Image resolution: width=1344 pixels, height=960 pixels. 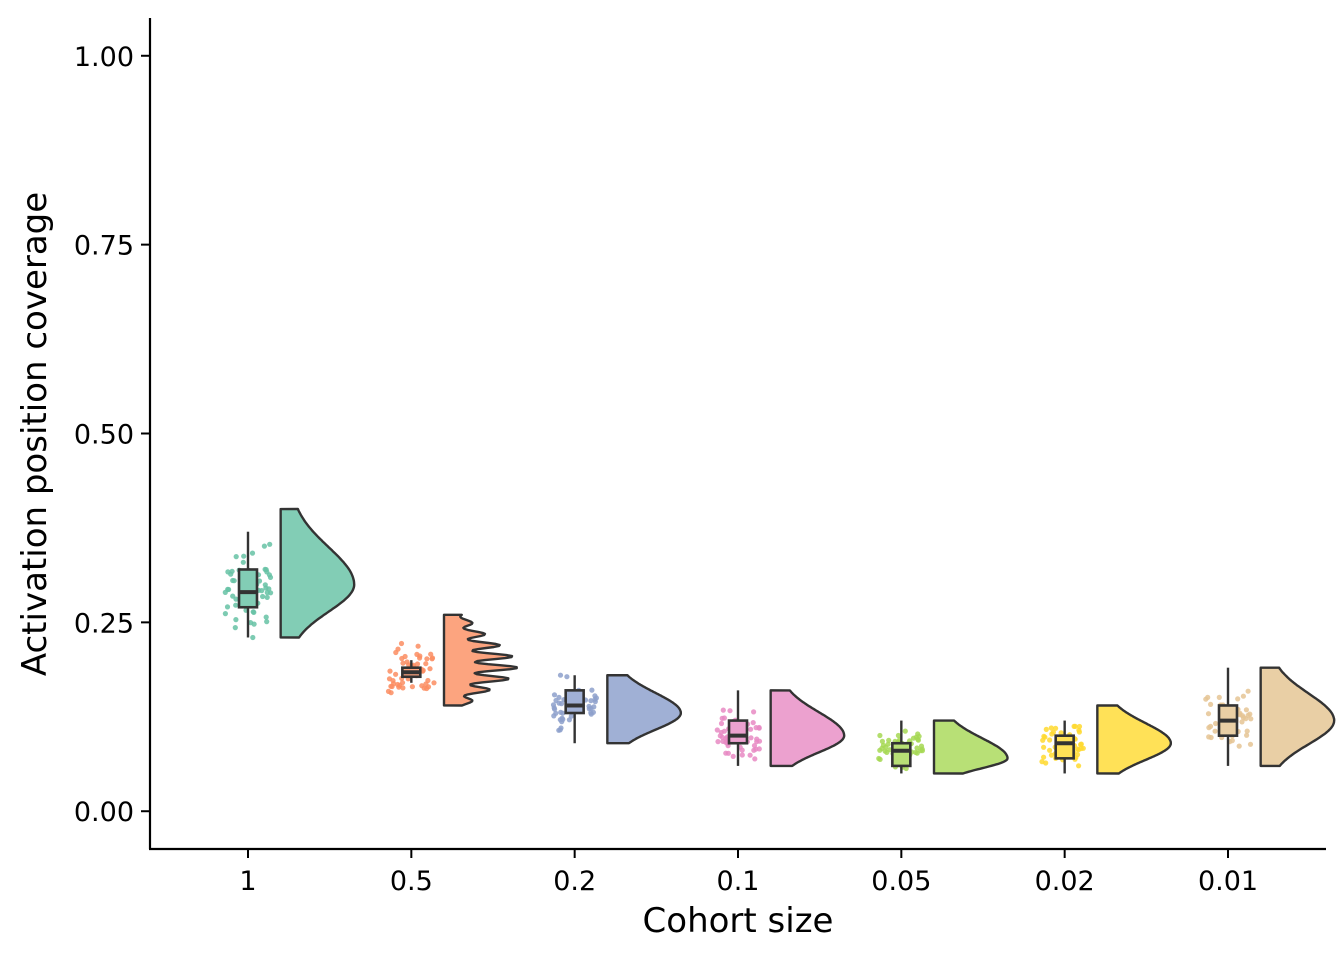 I want to click on group-0.1, so click(x=780, y=728).